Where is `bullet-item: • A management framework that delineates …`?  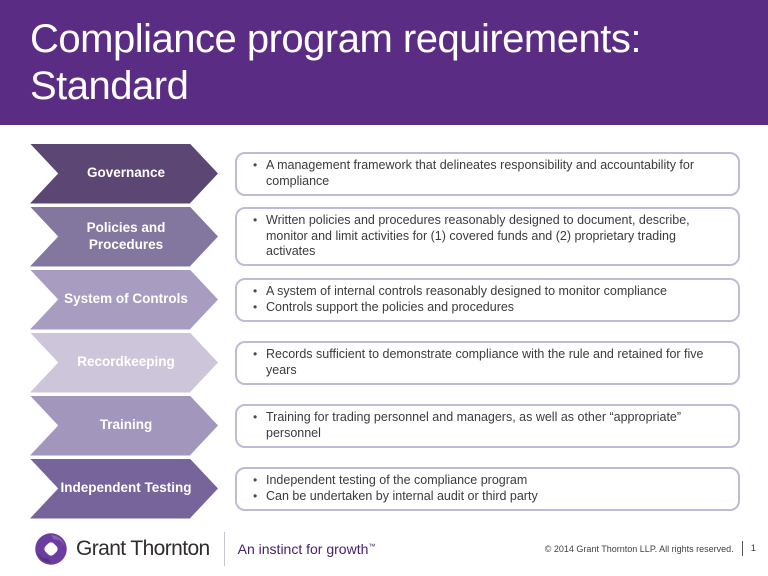 bullet-item: • A management framework that delineates … is located at coordinates (487, 173).